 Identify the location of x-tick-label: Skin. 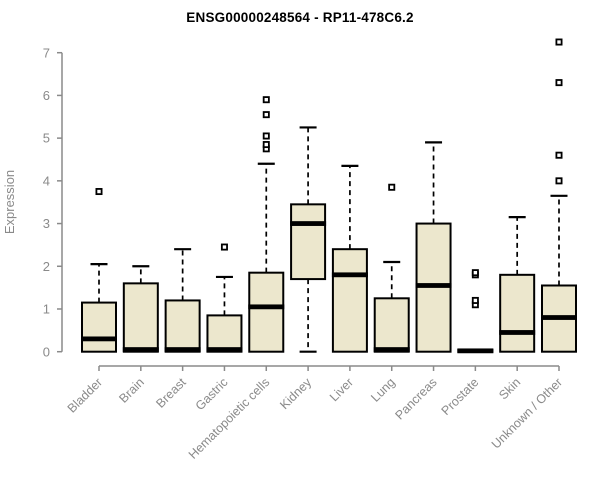
(509, 388).